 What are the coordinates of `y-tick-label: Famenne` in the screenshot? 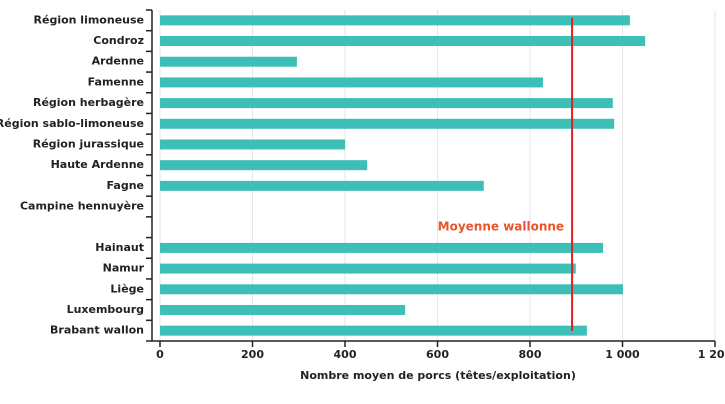 It's located at (116, 81).